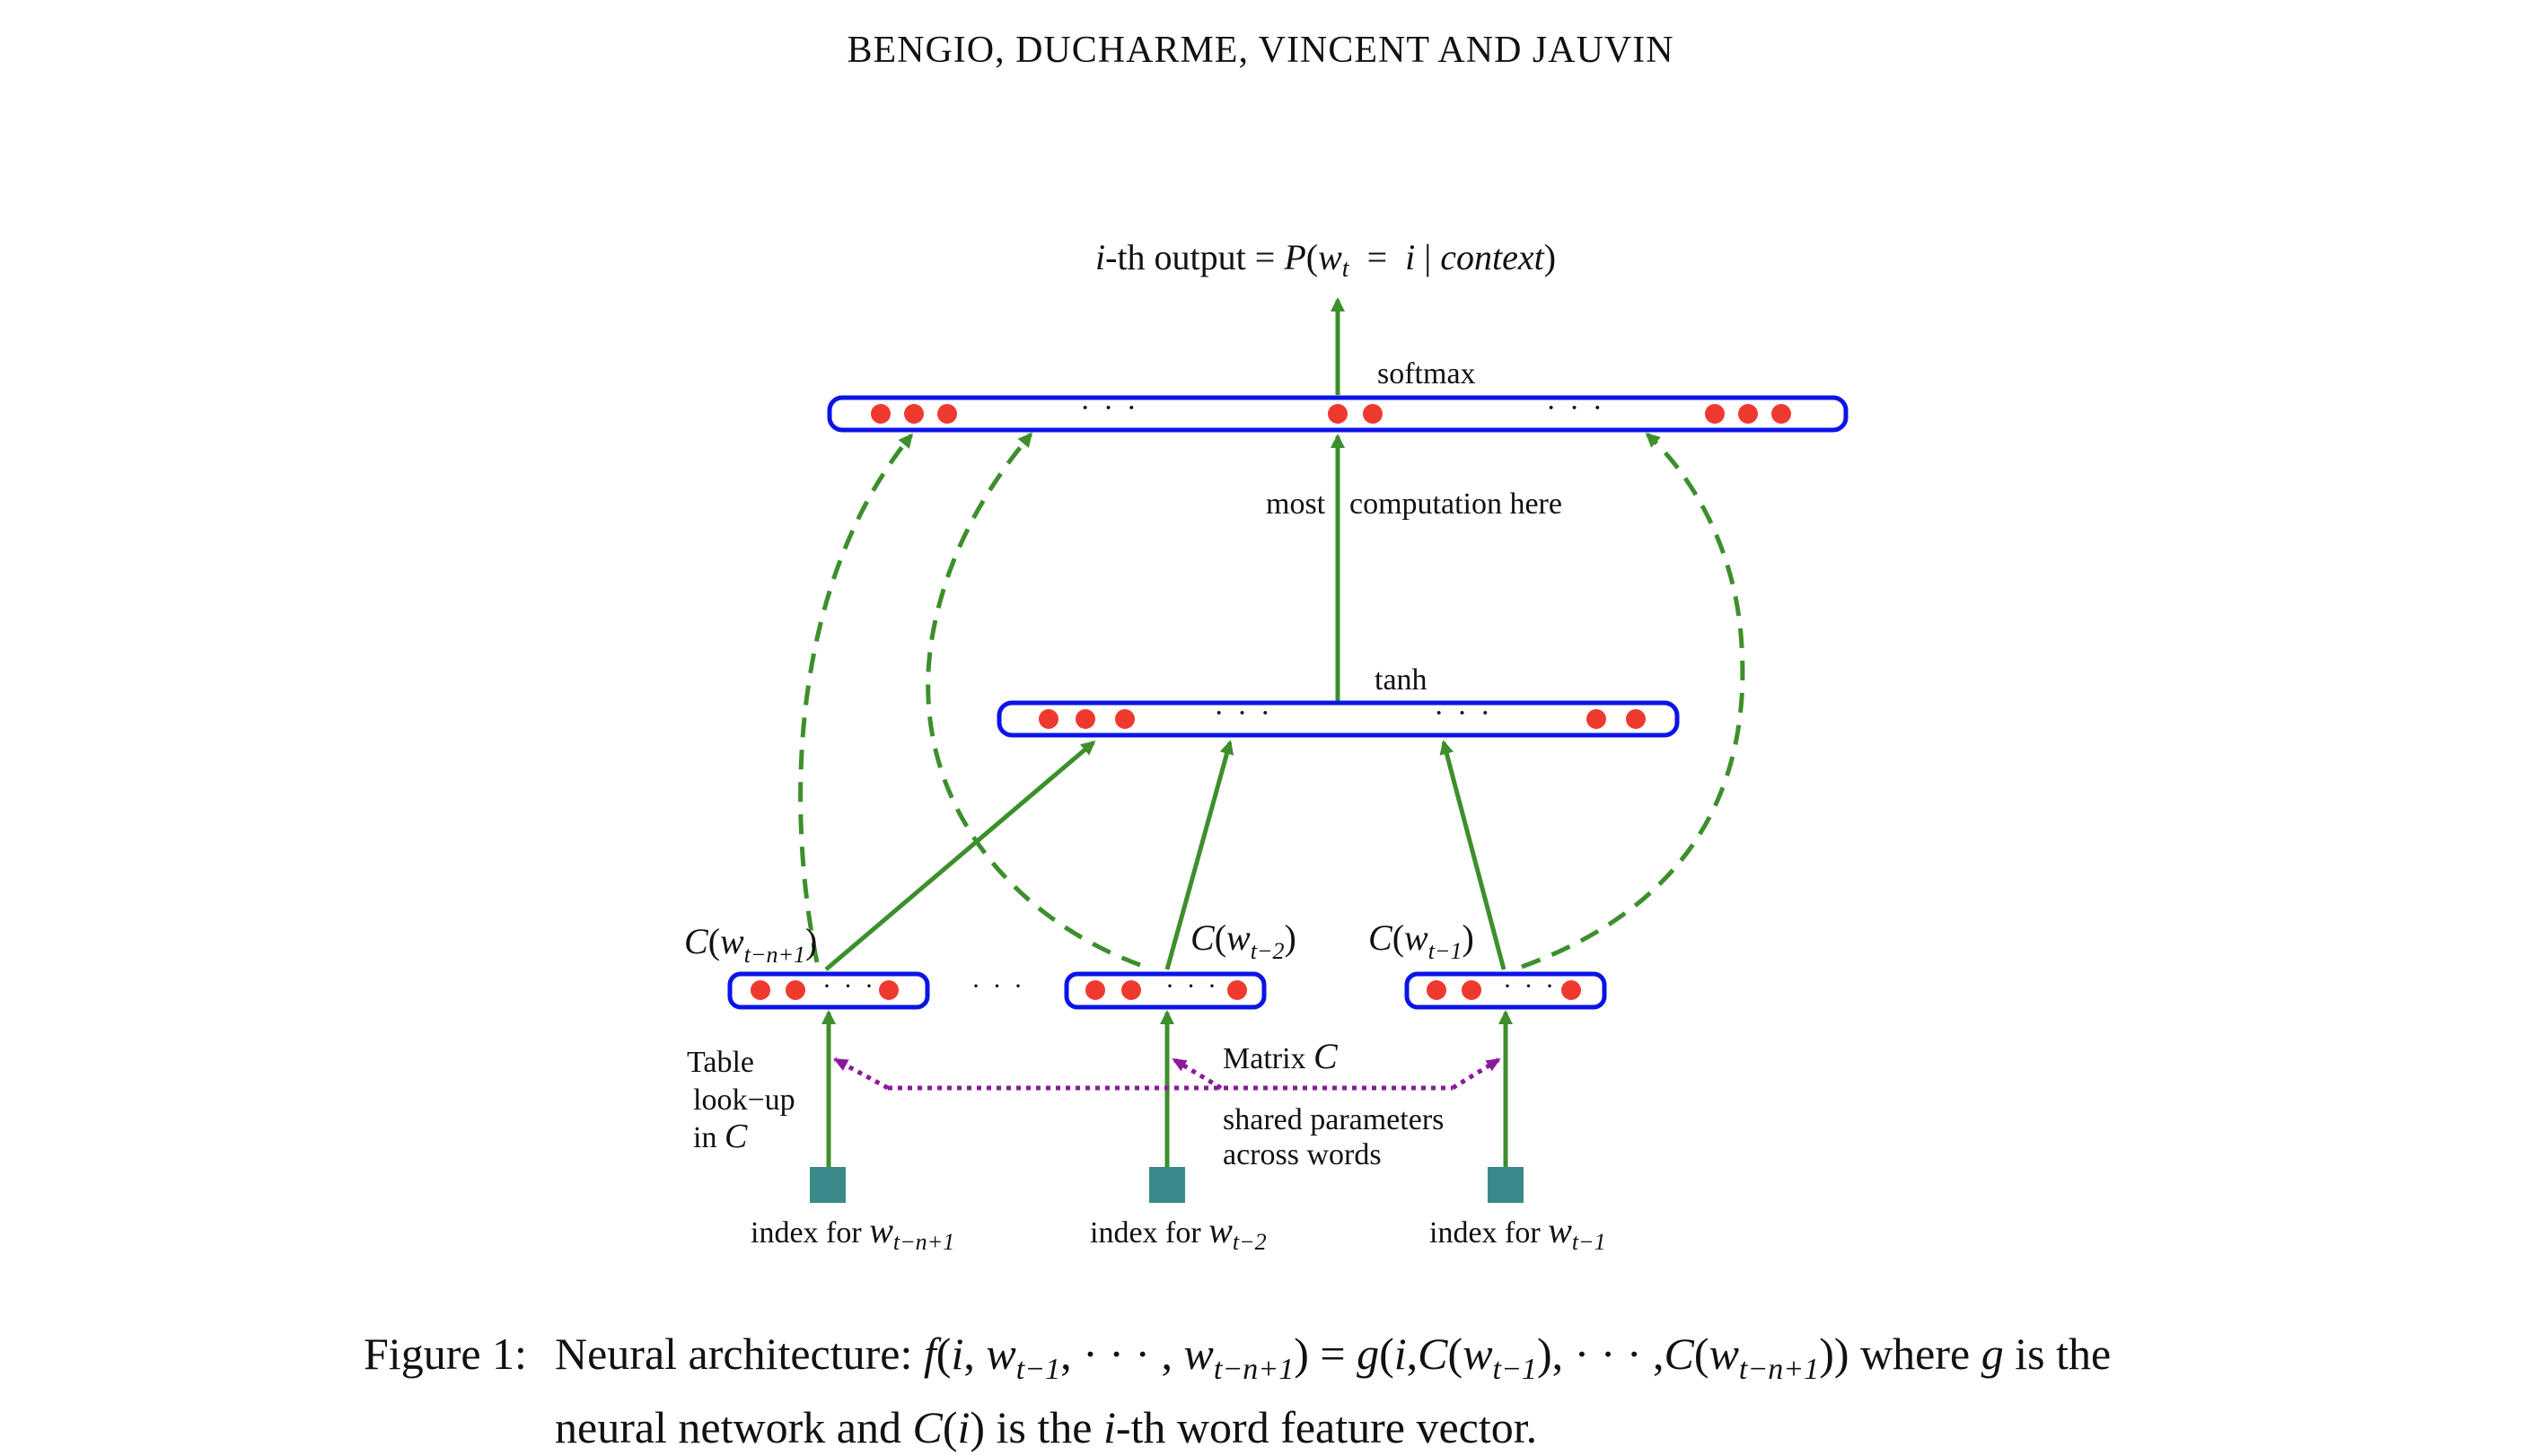 This screenshot has height=1456, width=2521. What do you see at coordinates (1464, 714) in the screenshot?
I see `tanh-ellipsis-right: · · ·` at bounding box center [1464, 714].